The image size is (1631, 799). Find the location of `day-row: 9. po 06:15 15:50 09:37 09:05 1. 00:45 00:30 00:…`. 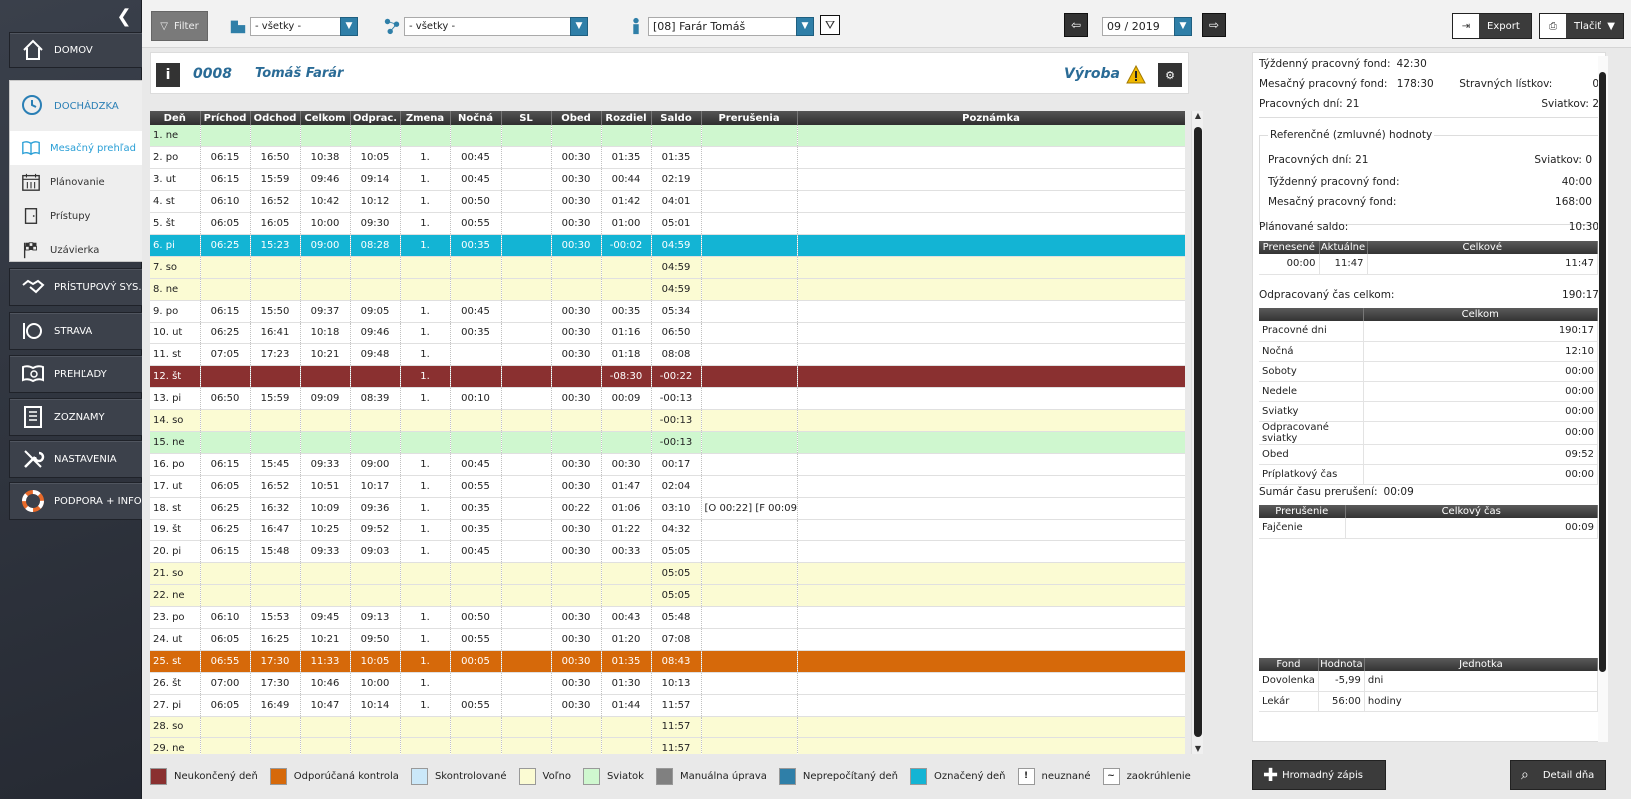

day-row: 9. po 06:15 15:50 09:37 09:05 1. 00:45 00:30 00:… is located at coordinates (667, 311).